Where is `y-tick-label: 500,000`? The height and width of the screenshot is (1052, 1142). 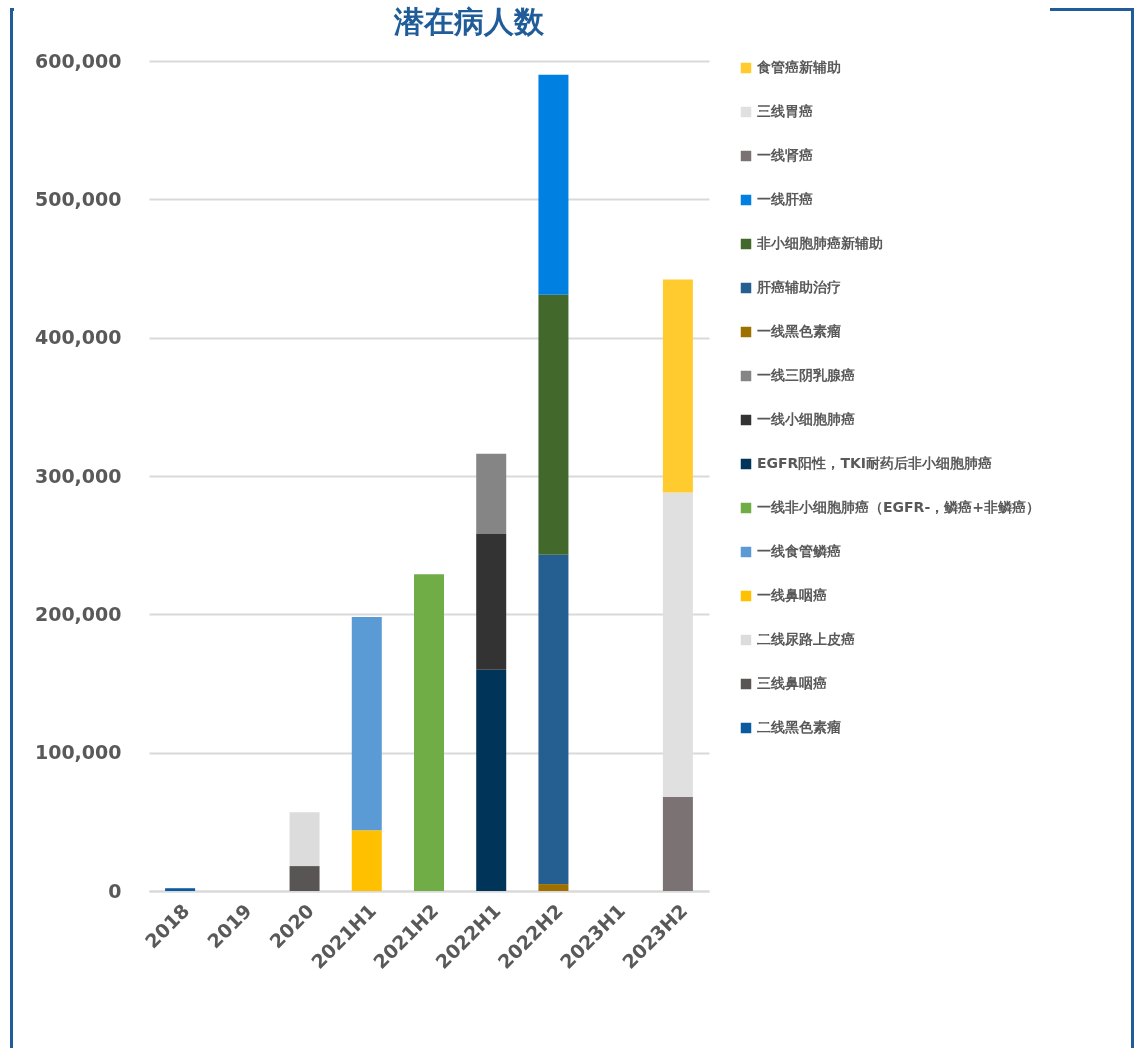
y-tick-label: 500,000 is located at coordinates (78, 198).